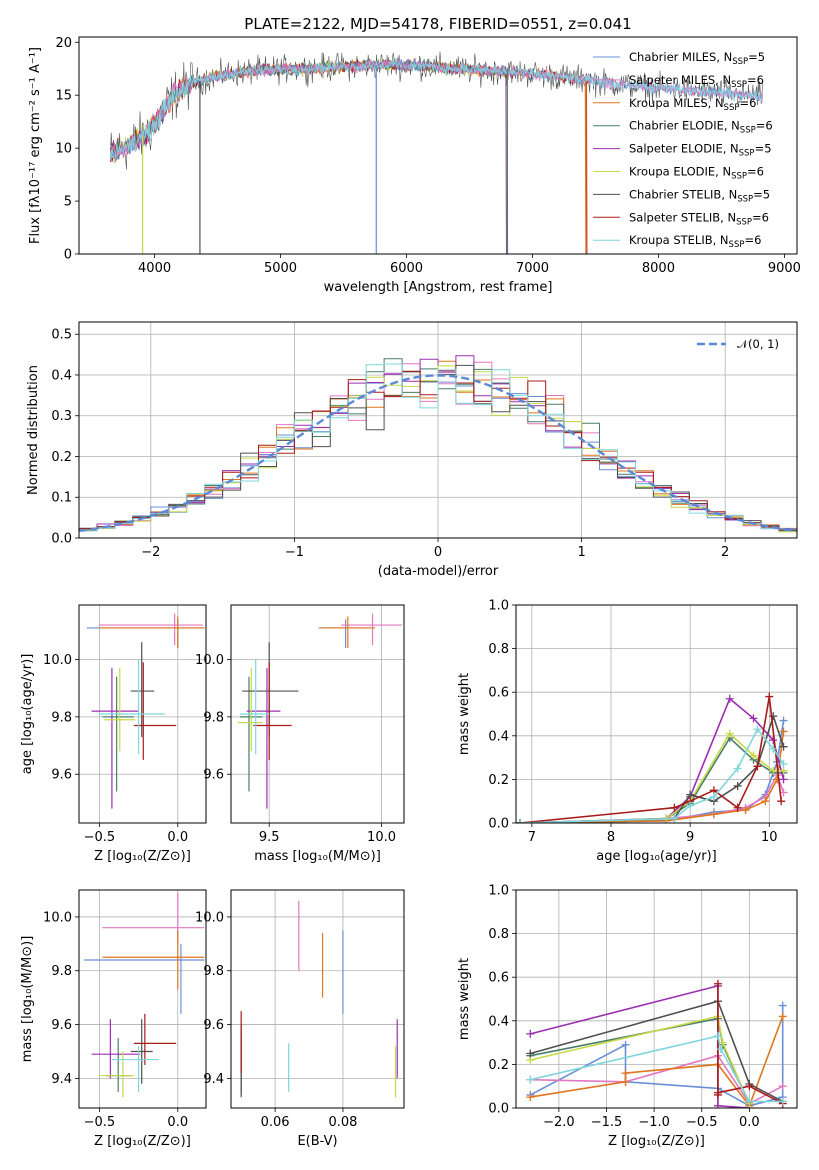 This screenshot has width=819, height=1170. I want to click on x-tick-label: 9.5, so click(269, 837).